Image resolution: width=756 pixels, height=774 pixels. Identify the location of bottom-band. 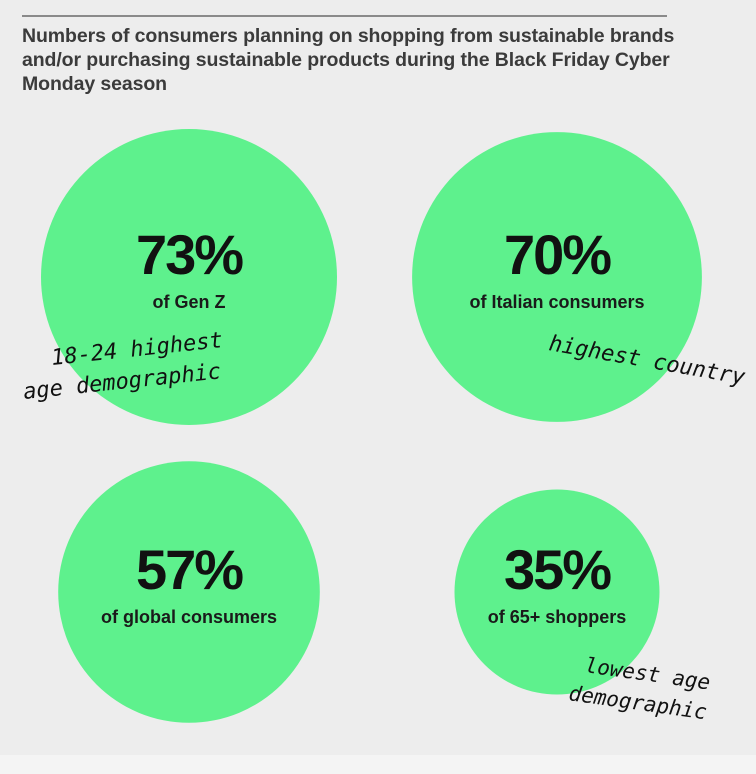
(378, 764).